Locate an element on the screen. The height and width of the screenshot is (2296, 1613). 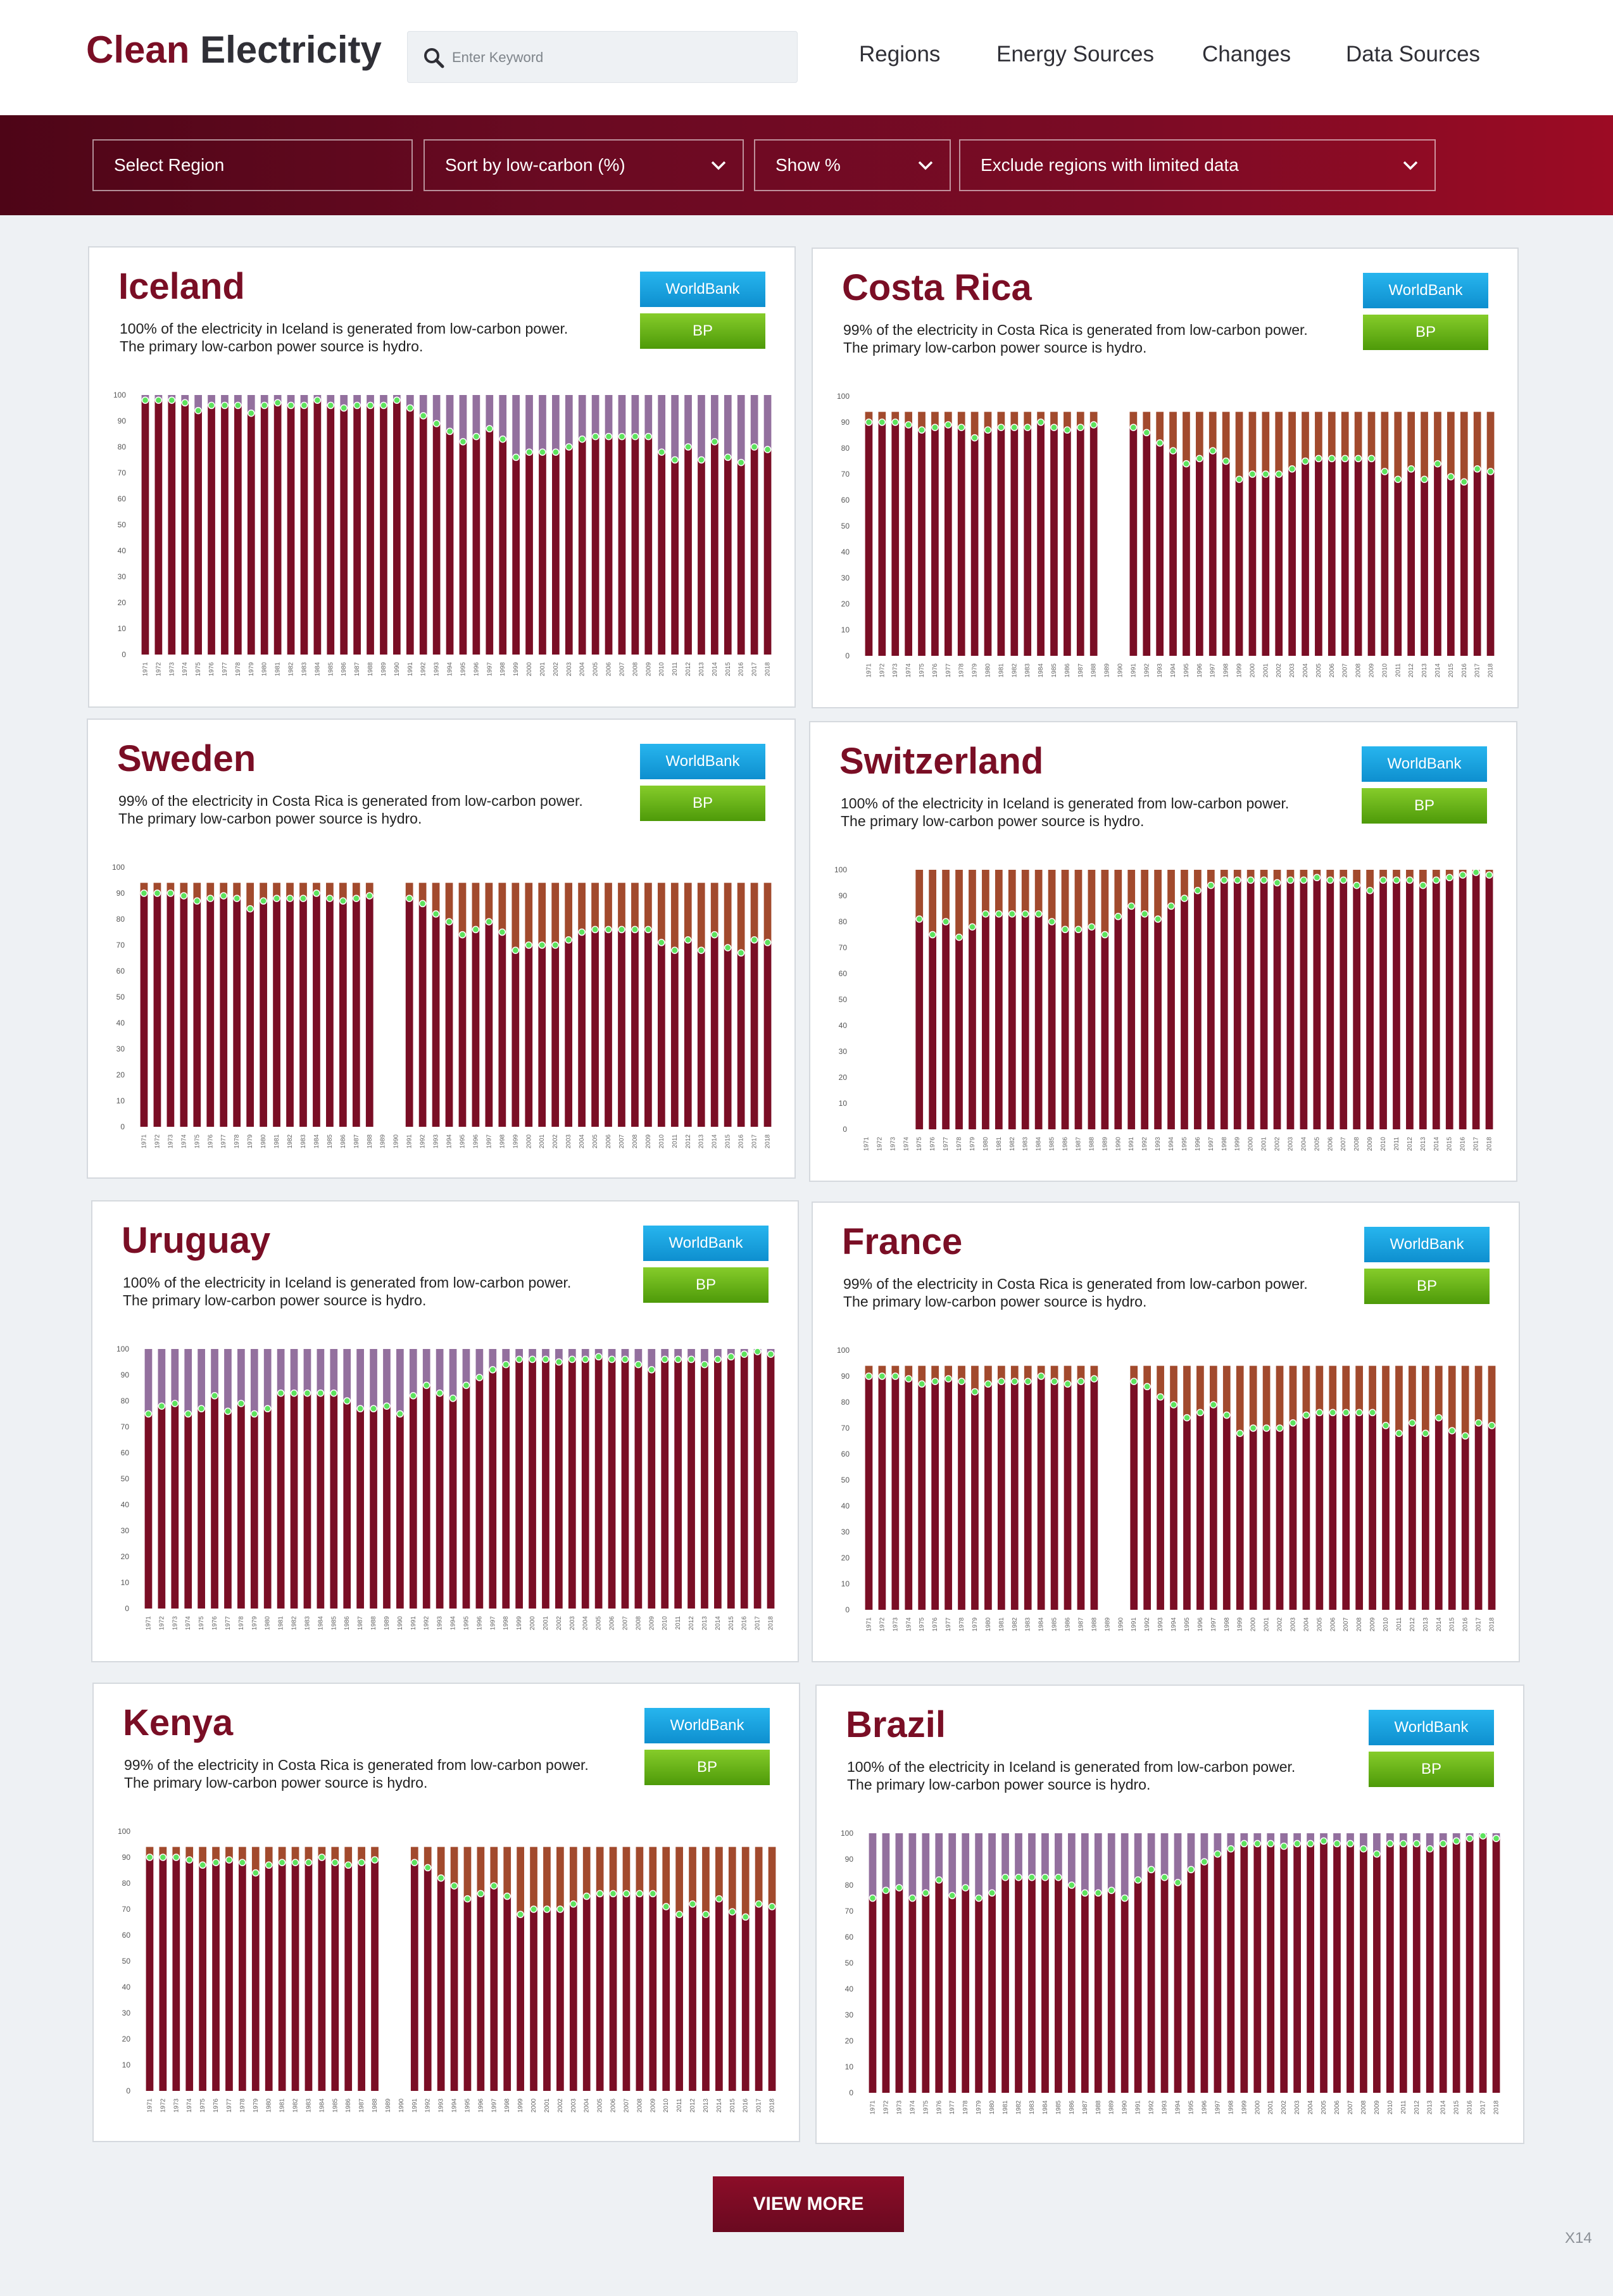
region-title: Costa Rica is located at coordinates (937, 287).